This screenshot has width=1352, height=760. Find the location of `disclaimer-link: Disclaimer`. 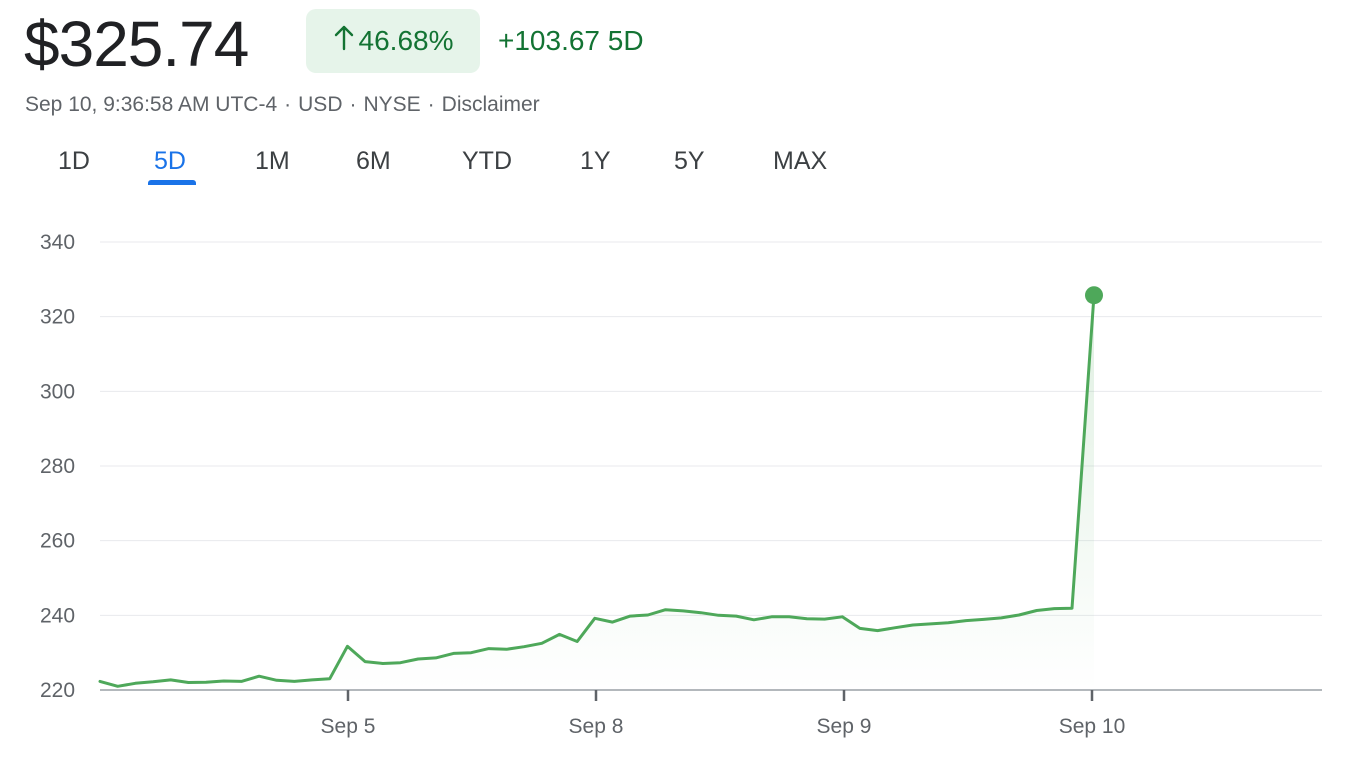

disclaimer-link: Disclaimer is located at coordinates (490, 104).